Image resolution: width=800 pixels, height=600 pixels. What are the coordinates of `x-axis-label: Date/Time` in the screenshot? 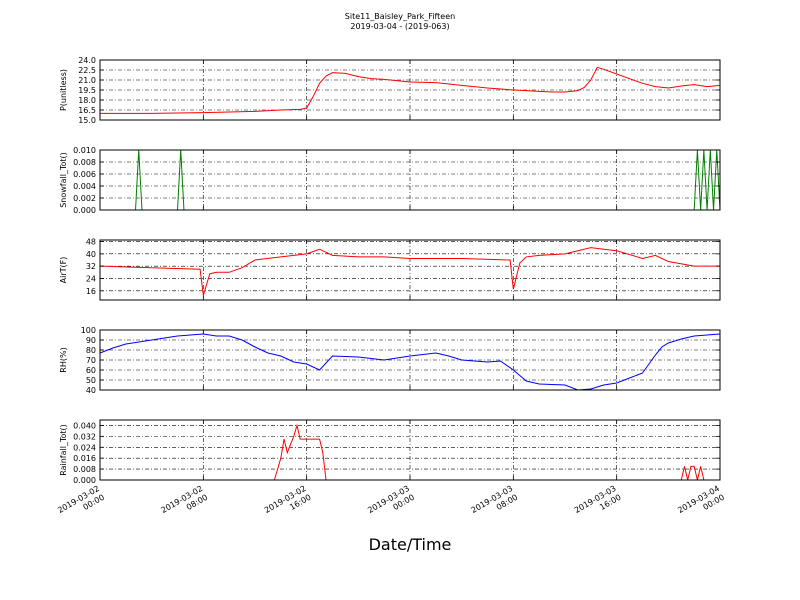 It's located at (410, 544).